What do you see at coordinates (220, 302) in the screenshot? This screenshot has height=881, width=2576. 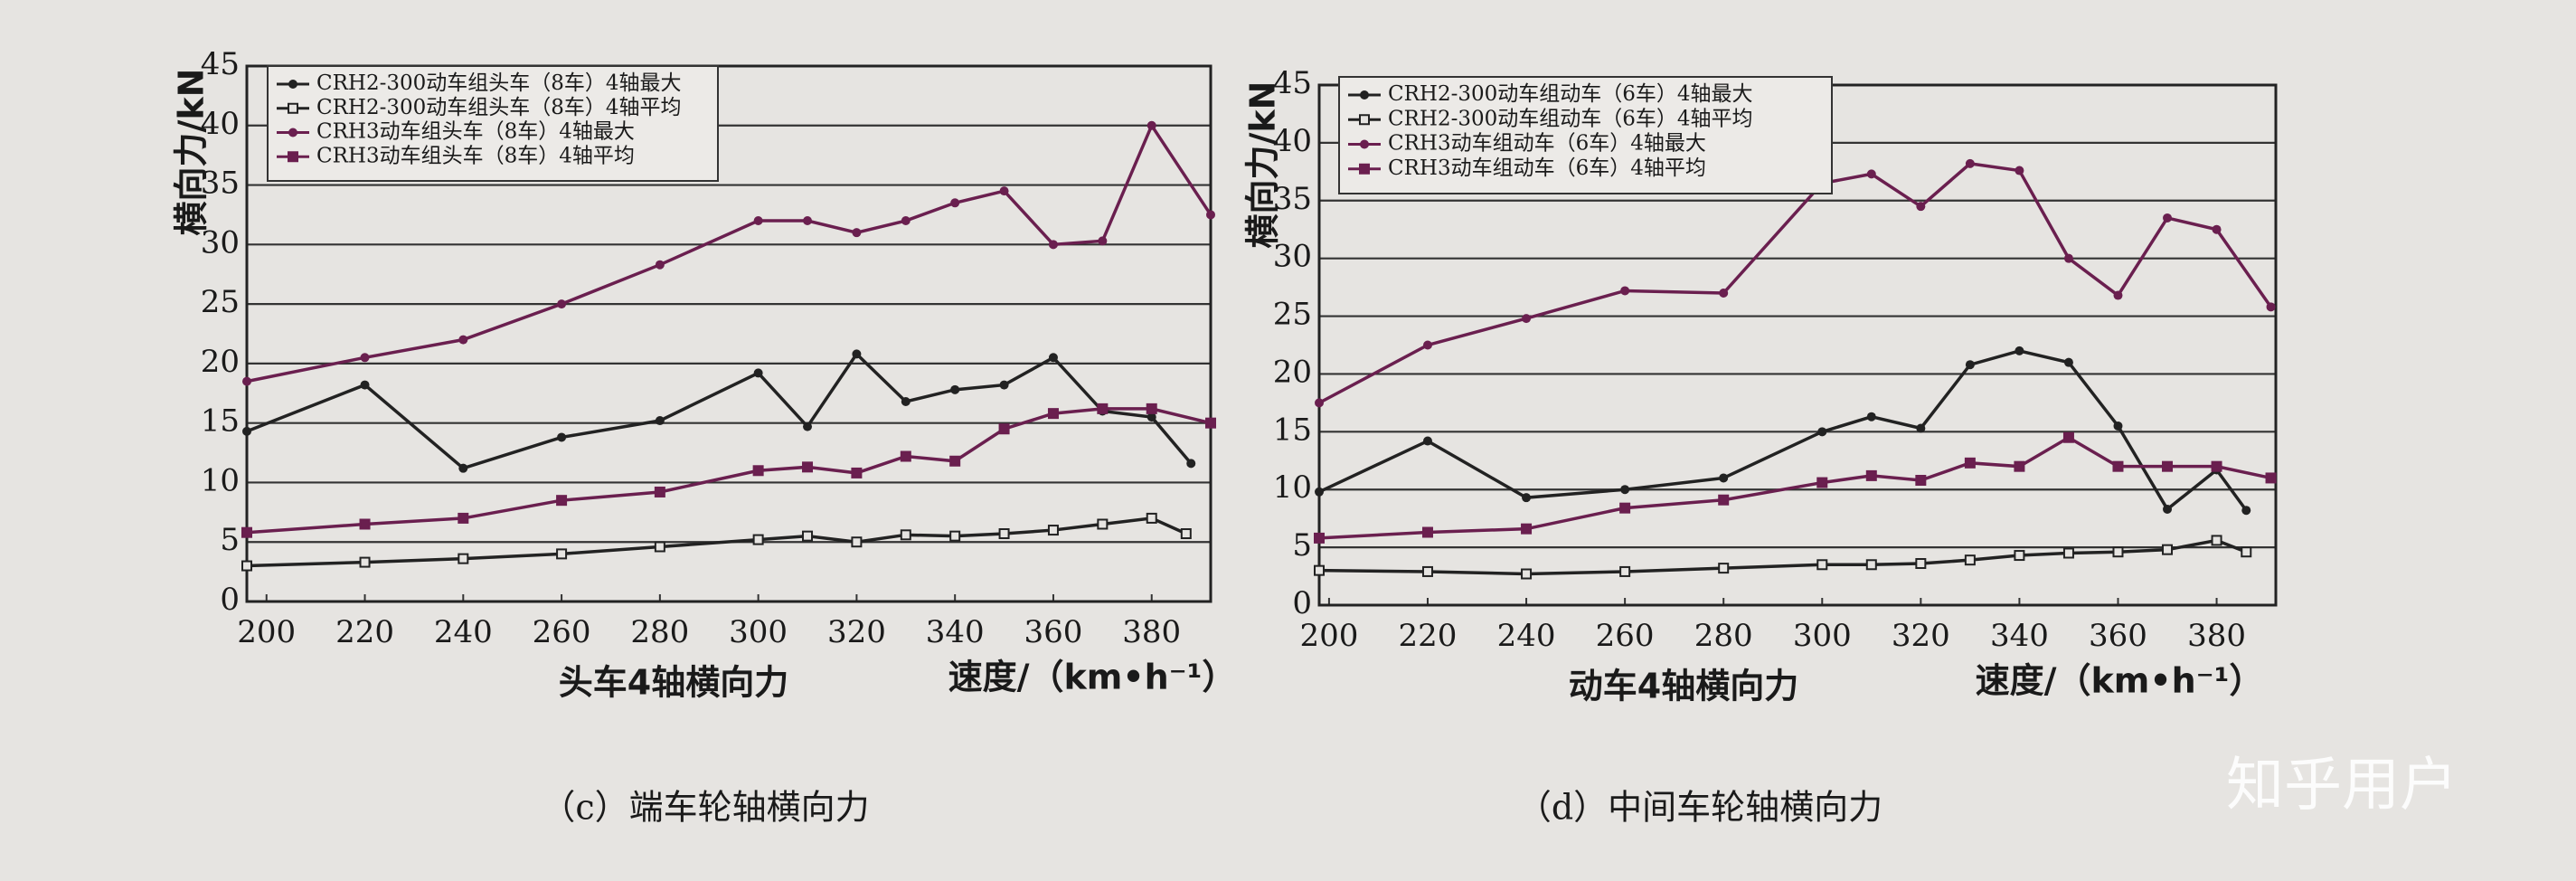 I see `y-tick-label: 25` at bounding box center [220, 302].